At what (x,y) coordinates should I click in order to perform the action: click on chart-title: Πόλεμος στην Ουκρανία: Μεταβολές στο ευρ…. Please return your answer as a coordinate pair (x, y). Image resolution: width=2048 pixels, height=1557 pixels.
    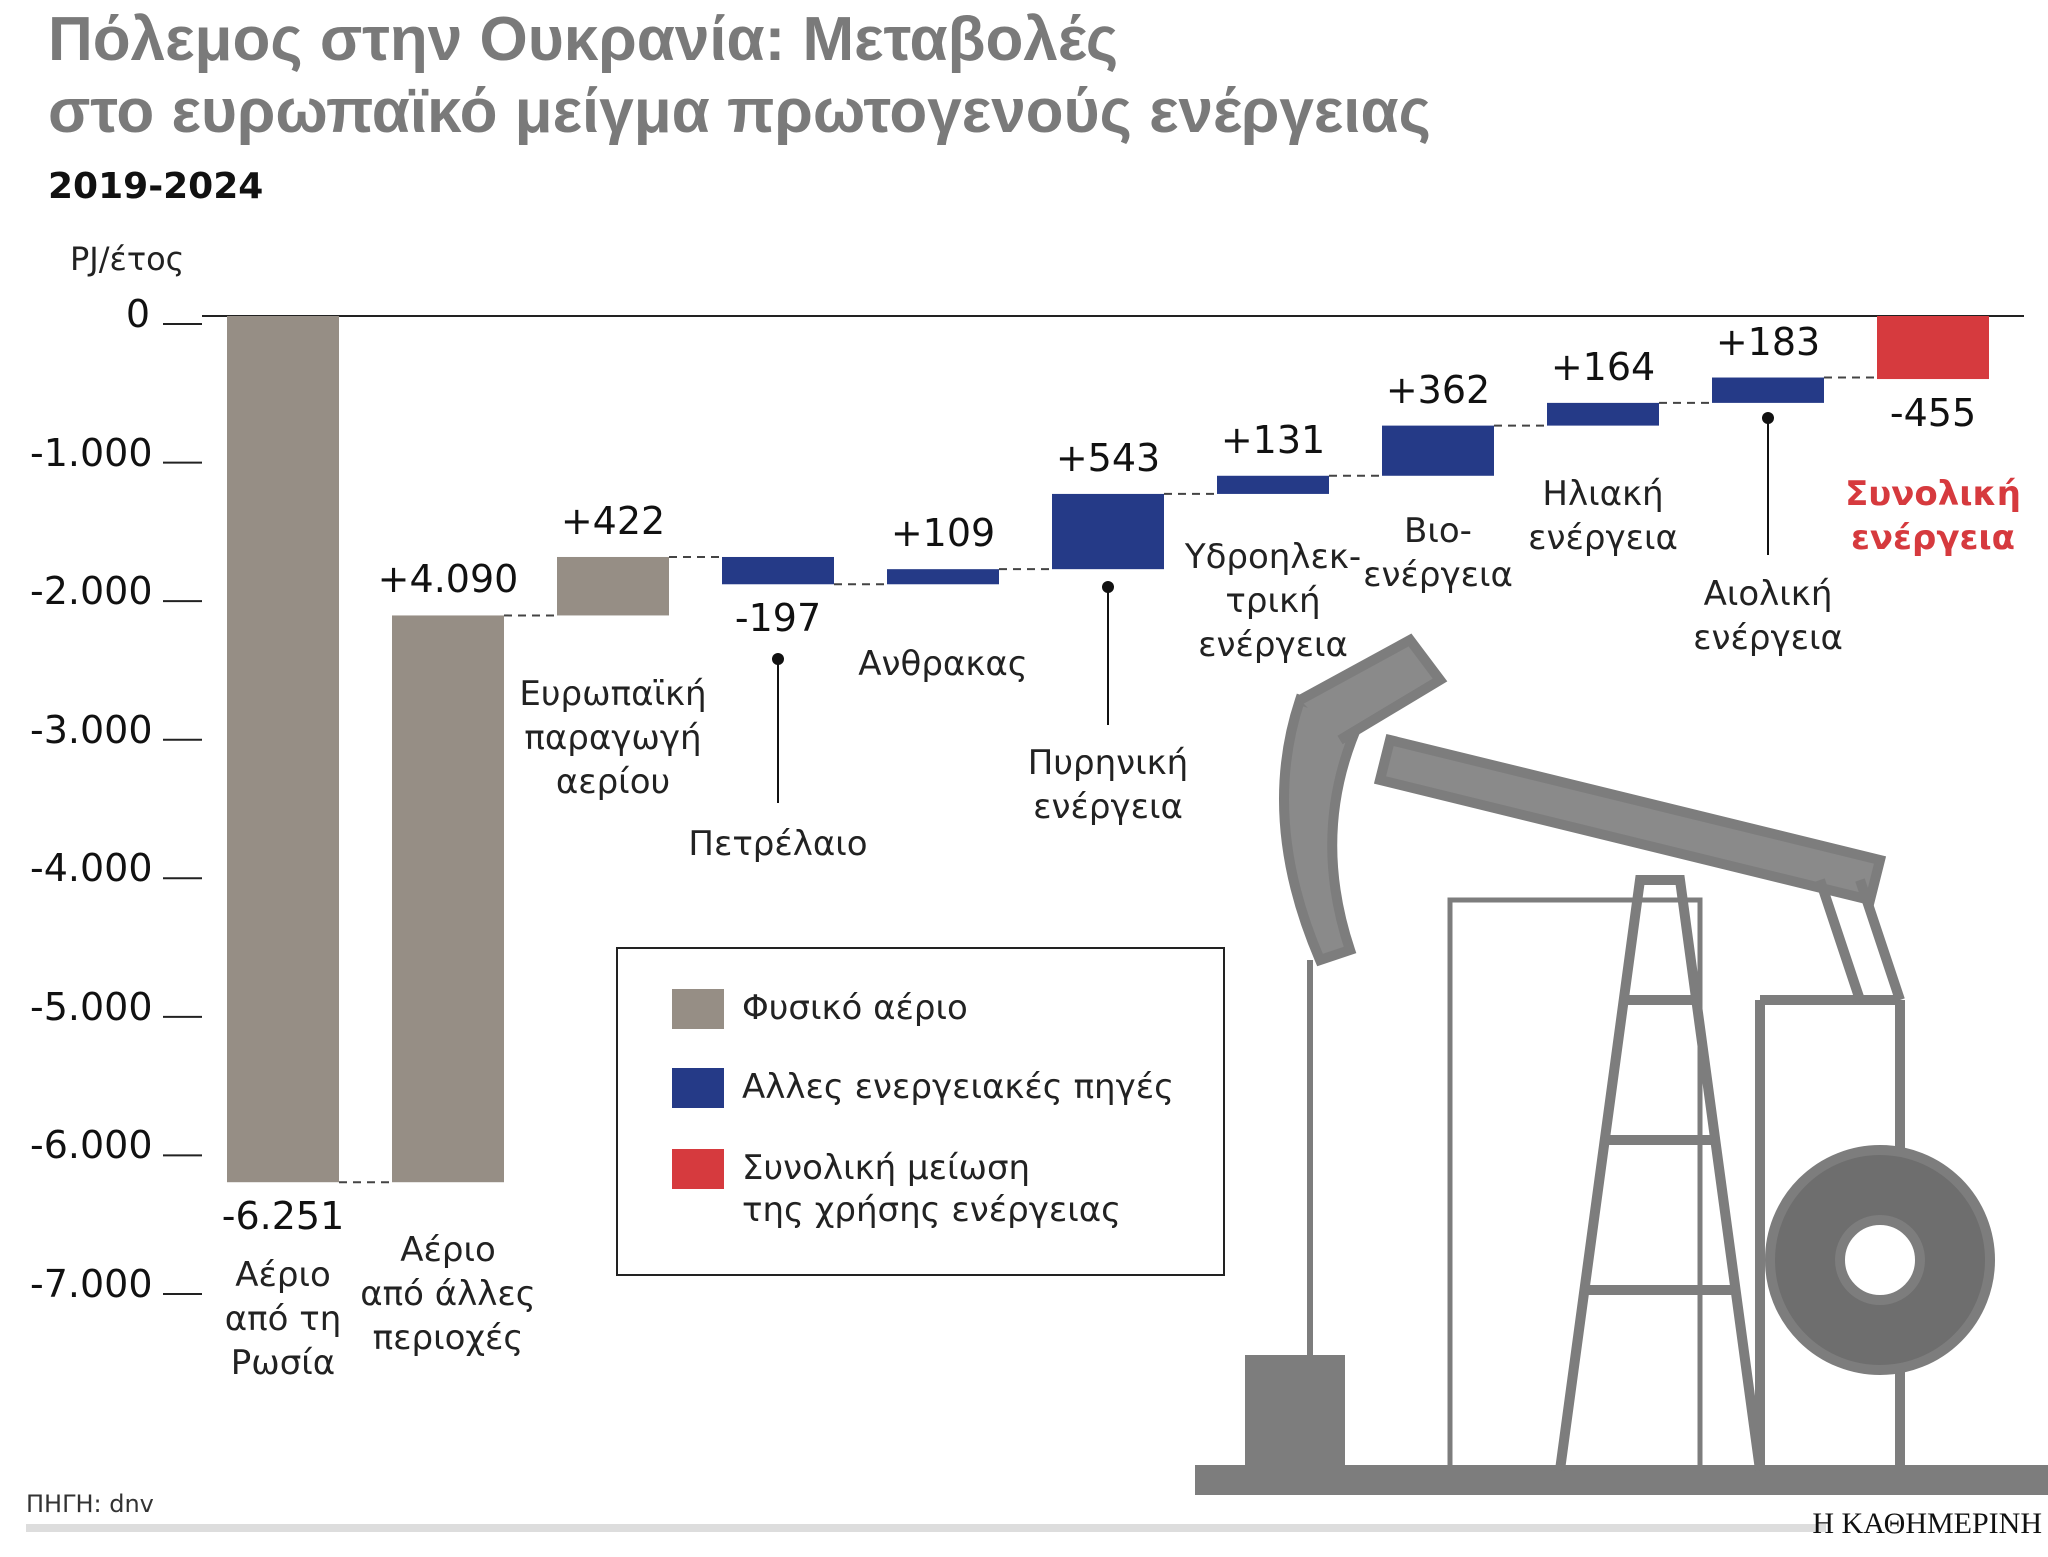
    Looking at the image, I should click on (739, 75).